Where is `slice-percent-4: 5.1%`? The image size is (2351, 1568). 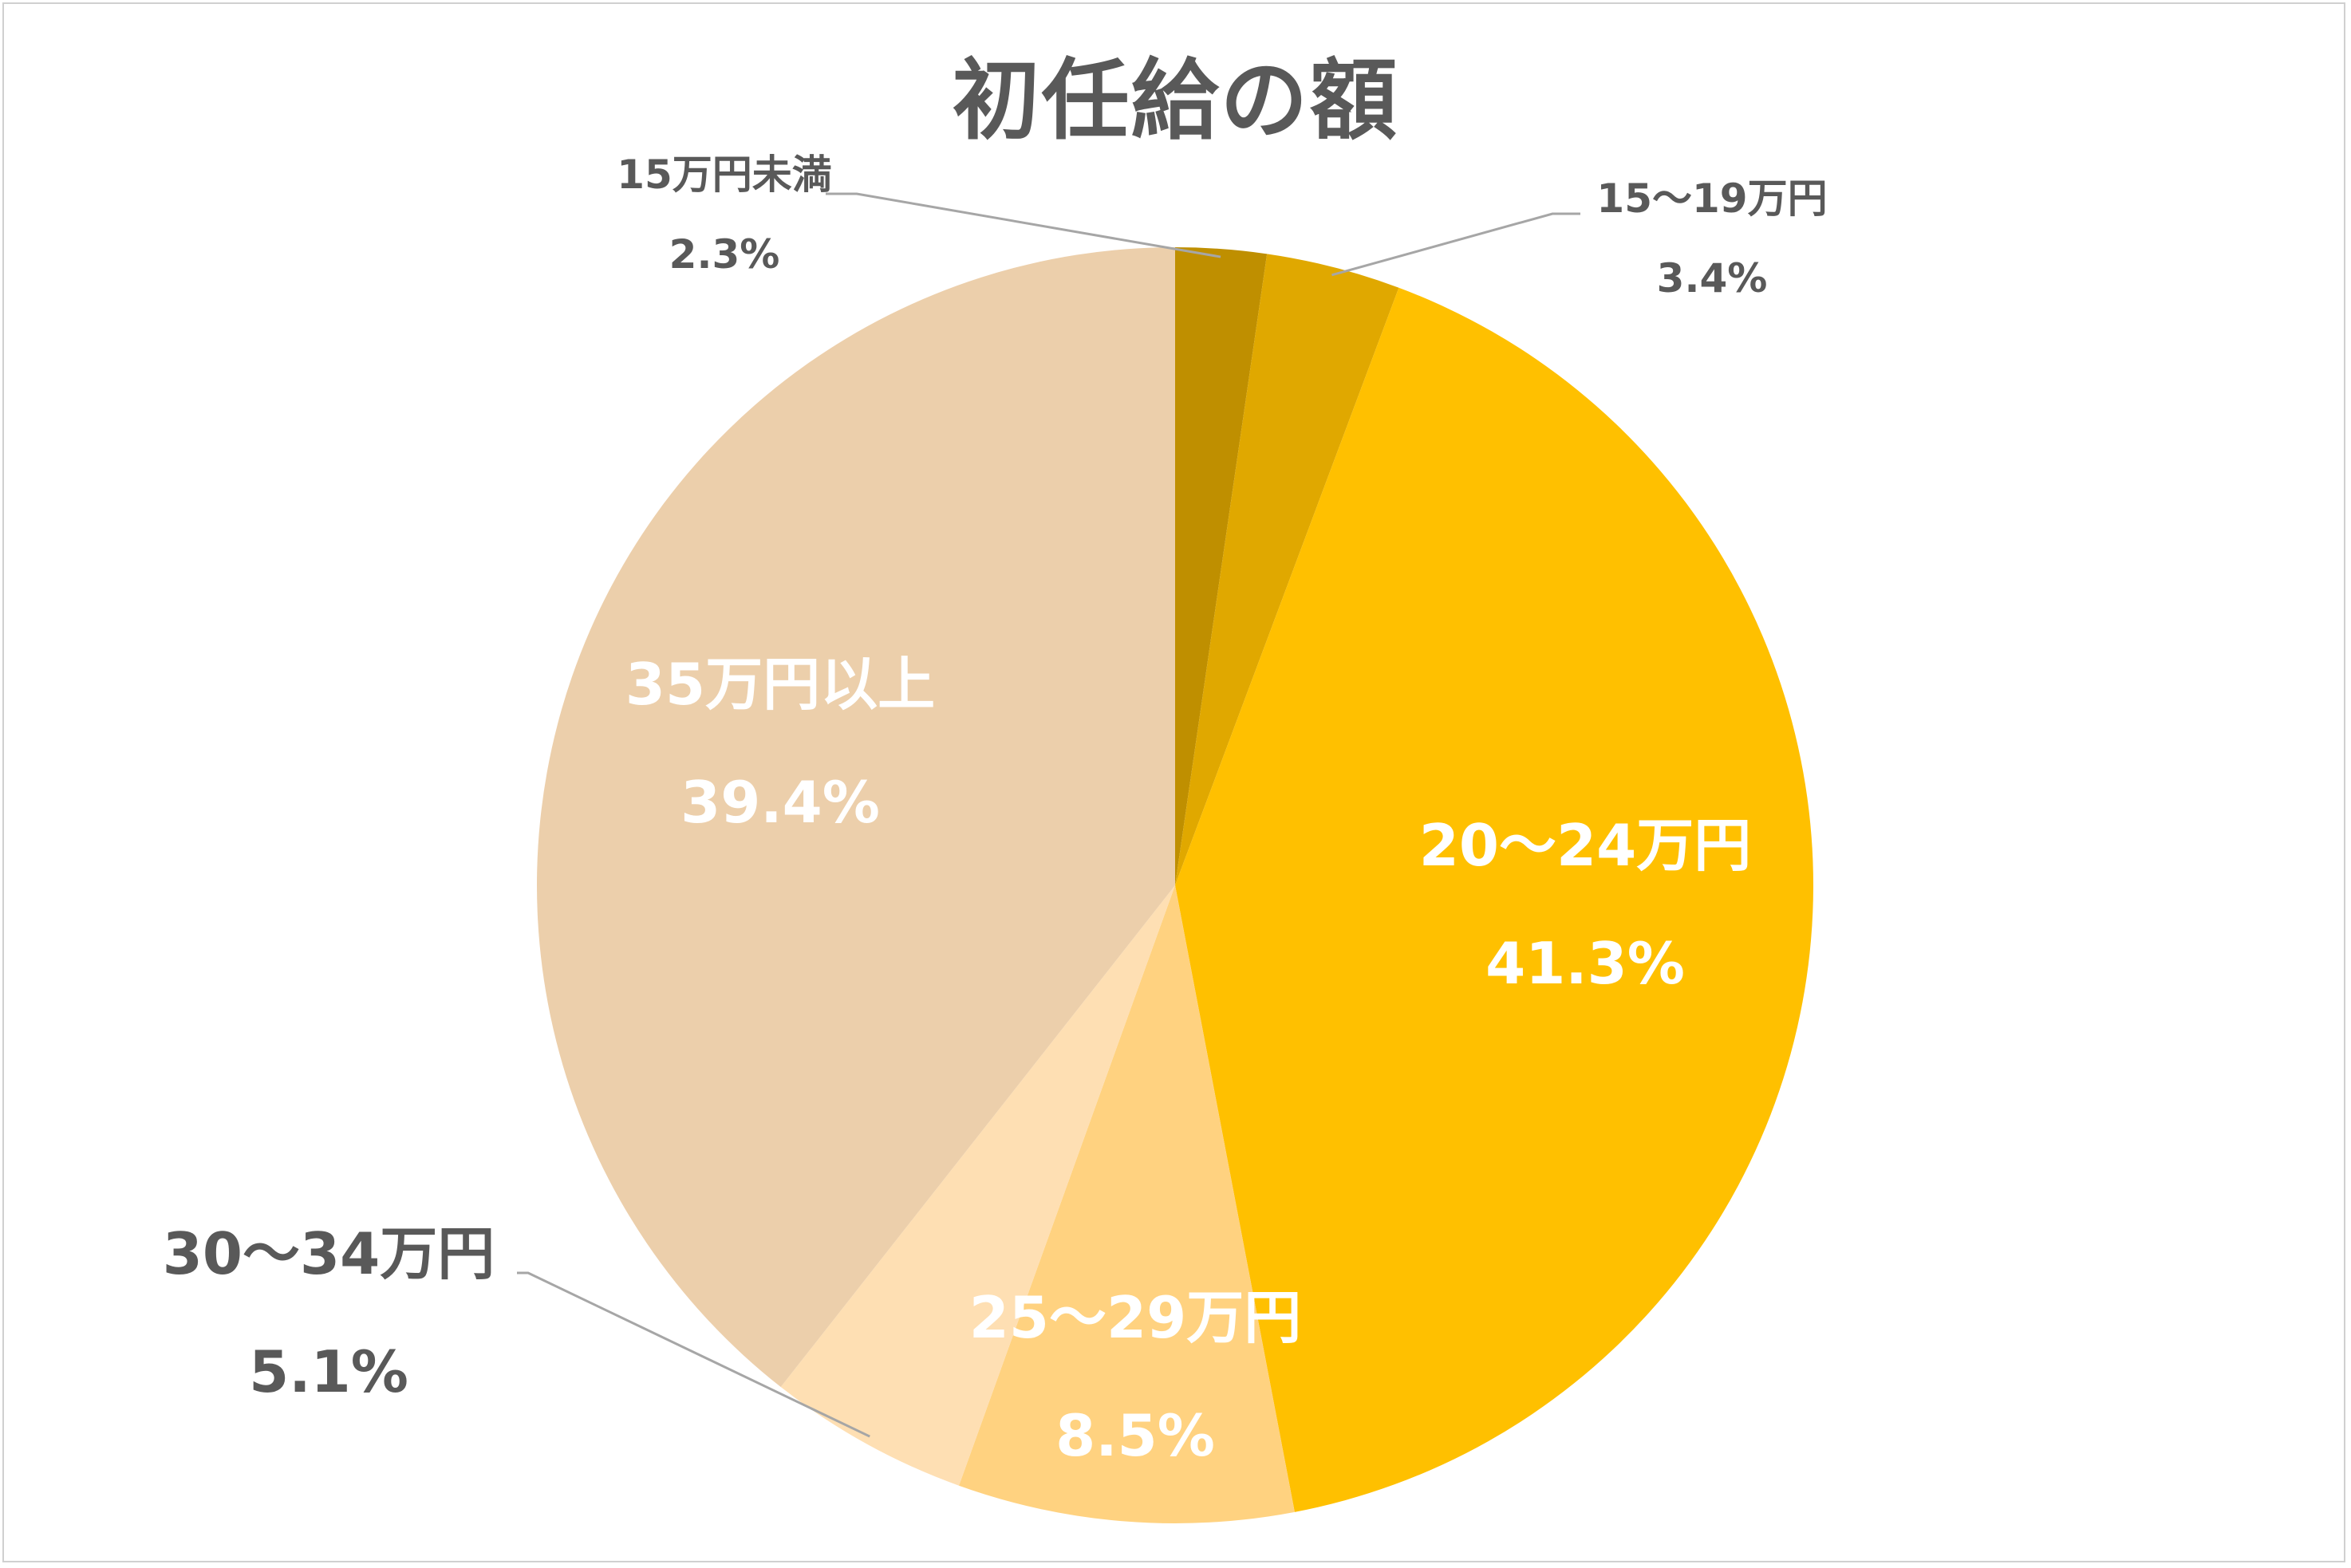
slice-percent-4: 5.1% is located at coordinates (328, 1371).